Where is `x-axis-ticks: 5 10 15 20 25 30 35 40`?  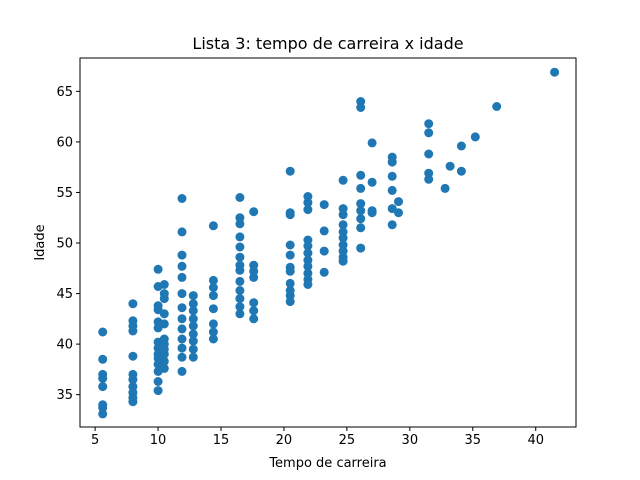 x-axis-ticks: 5 10 15 20 25 30 35 40 is located at coordinates (317, 437).